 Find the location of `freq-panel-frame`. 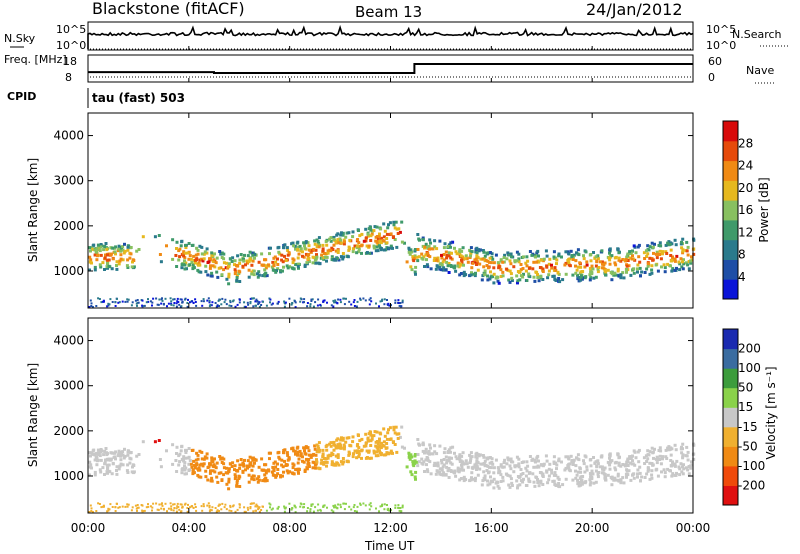

freq-panel-frame is located at coordinates (390, 68).